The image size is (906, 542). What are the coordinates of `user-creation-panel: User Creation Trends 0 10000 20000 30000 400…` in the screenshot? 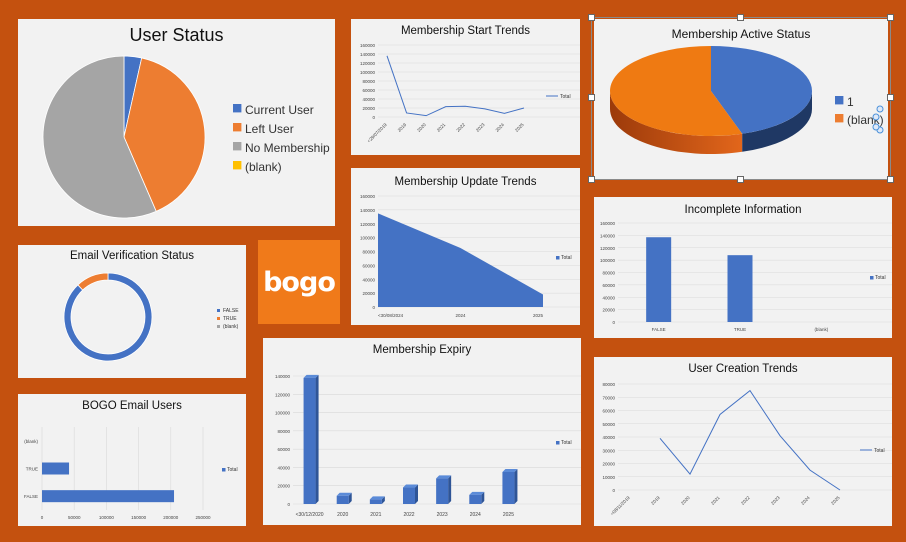 It's located at (743, 441).